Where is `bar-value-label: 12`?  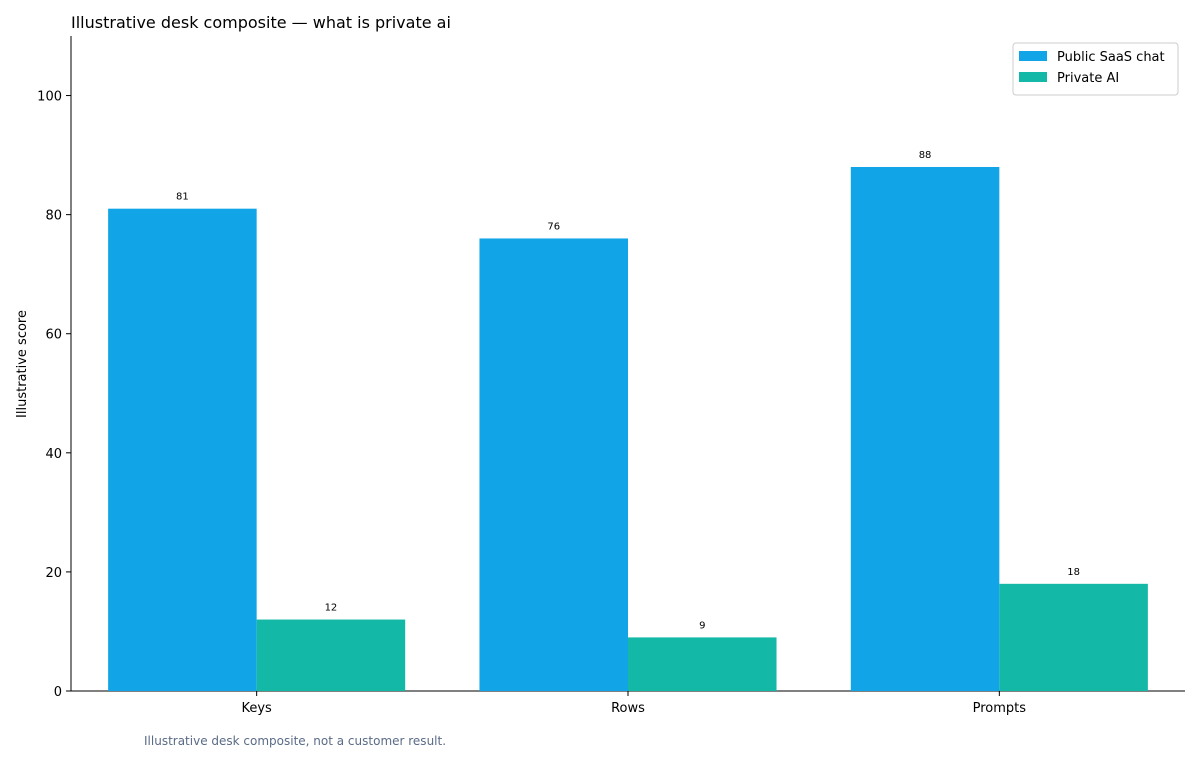
bar-value-label: 12 is located at coordinates (331, 608).